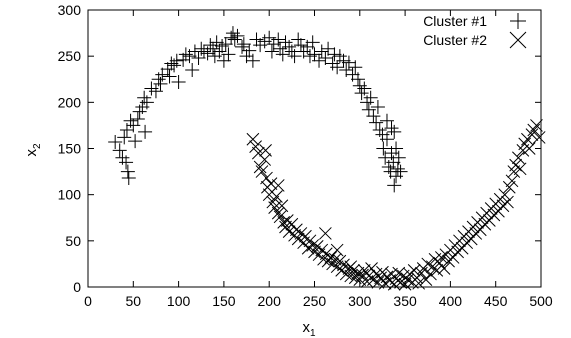 This screenshot has height=338, width=571. Describe the element at coordinates (475, 40) in the screenshot. I see `legend-item-cluster-2: Cluster #2` at that location.